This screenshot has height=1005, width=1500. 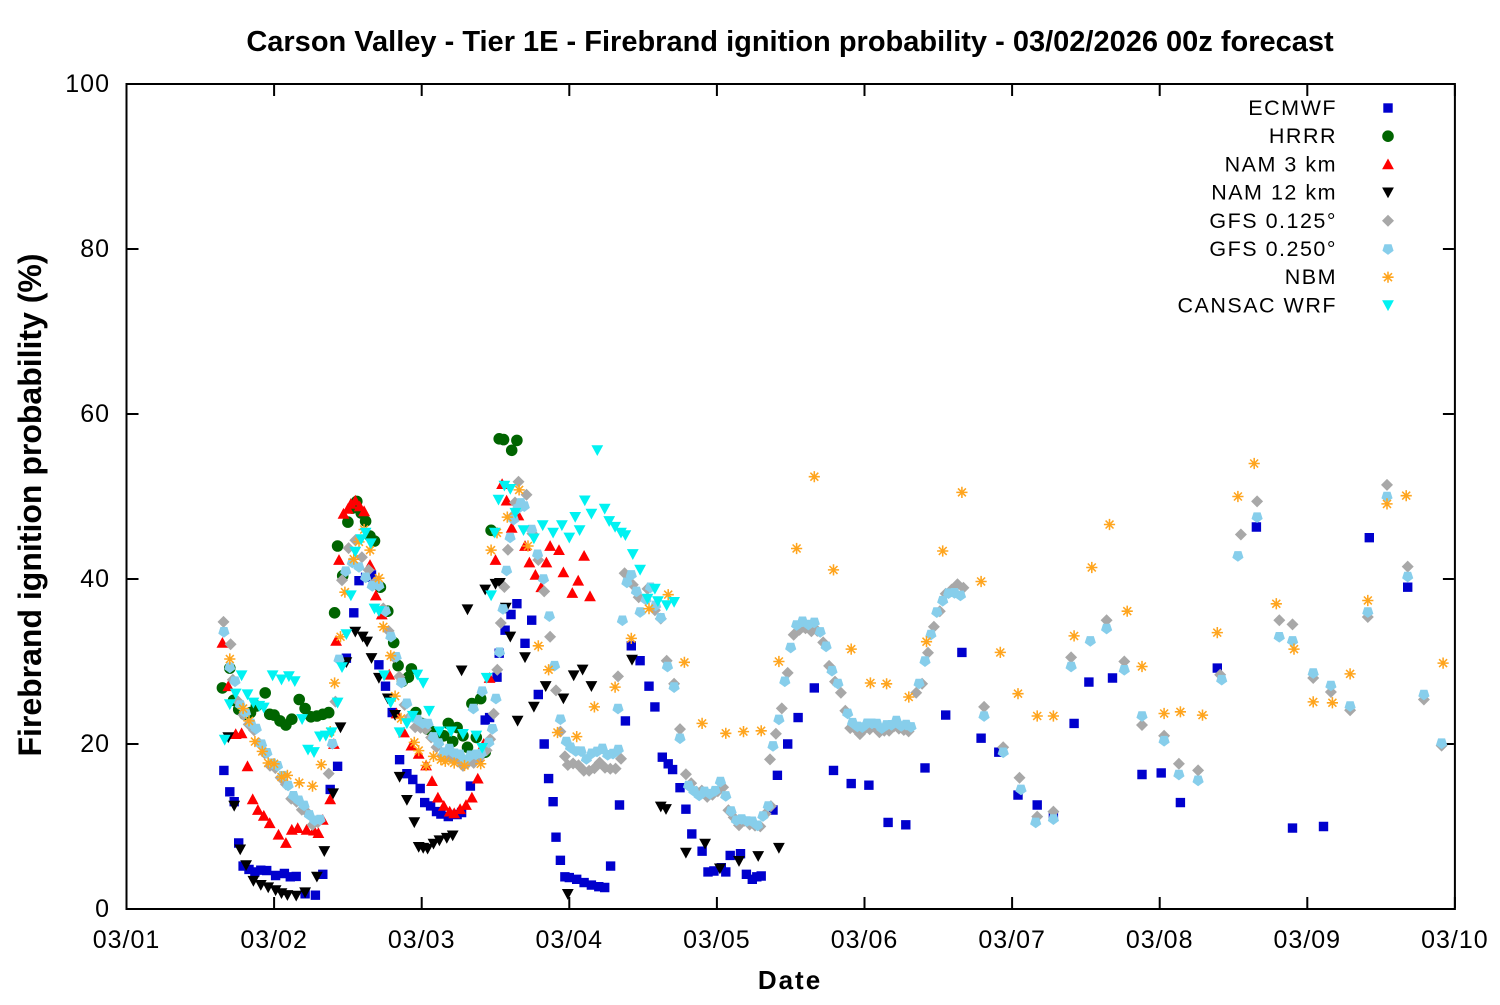 What do you see at coordinates (570, 940) in the screenshot?
I see `svg-text: 03/04` at bounding box center [570, 940].